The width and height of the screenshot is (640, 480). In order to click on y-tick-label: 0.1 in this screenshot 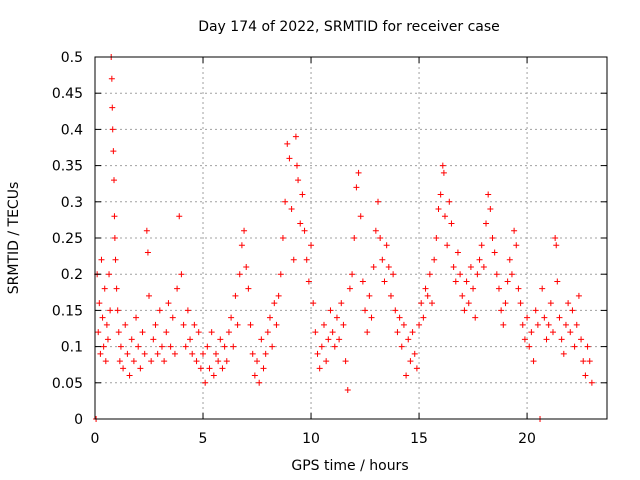, I will do `click(72, 348)`.